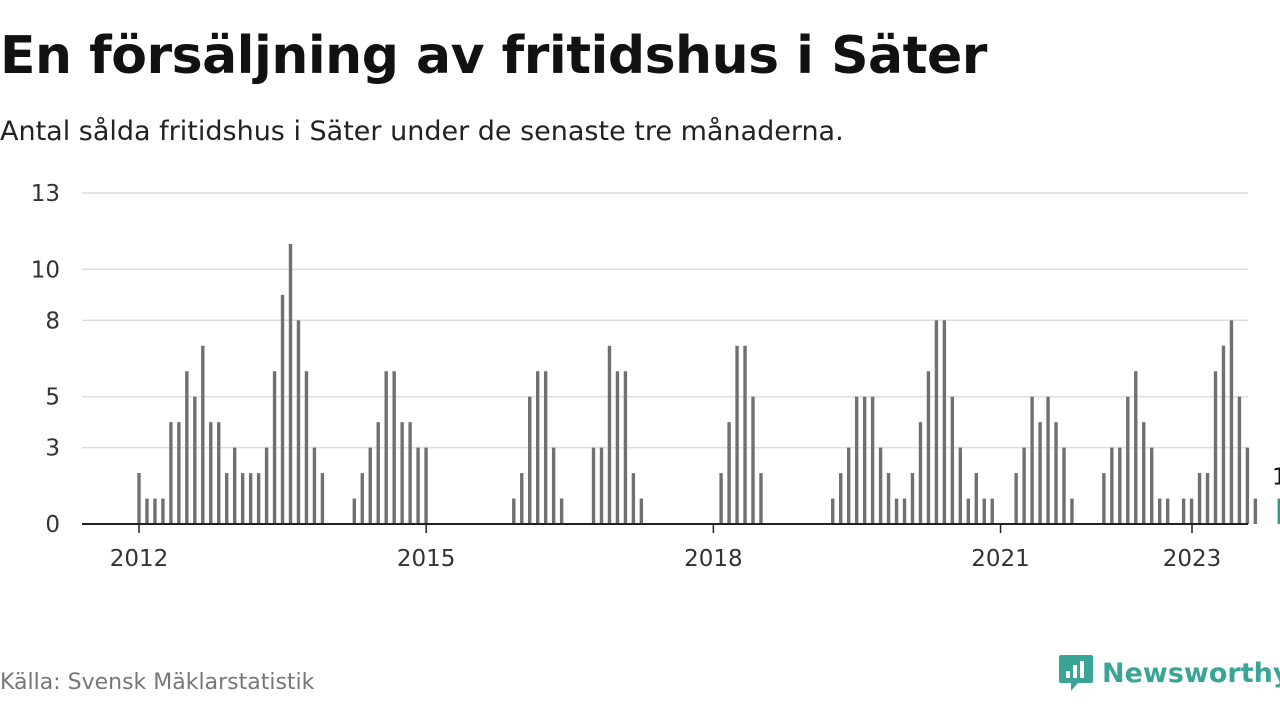 This screenshot has height=720, width=1280. What do you see at coordinates (713, 558) in the screenshot?
I see `x-tick-label: 2018` at bounding box center [713, 558].